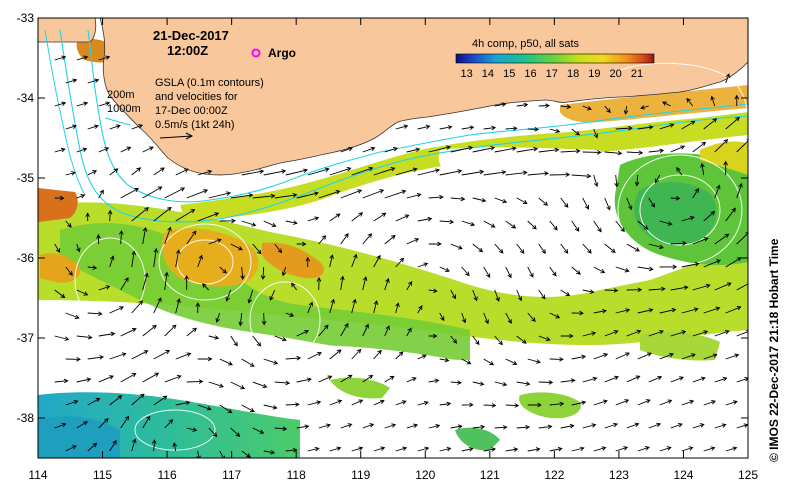 This screenshot has height=492, width=790. What do you see at coordinates (26, 338) in the screenshot?
I see `y-tick-label: -37` at bounding box center [26, 338].